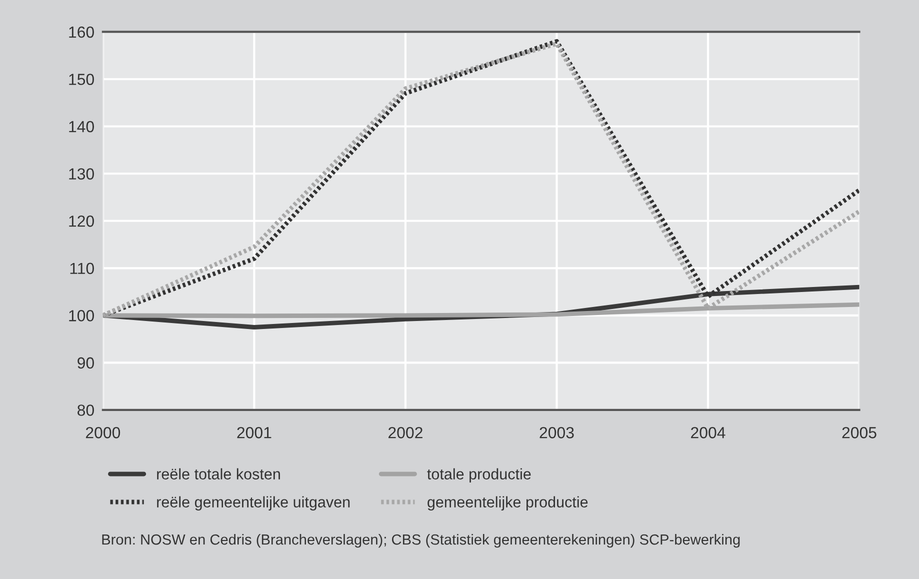 The height and width of the screenshot is (579, 919). Describe the element at coordinates (86, 410) in the screenshot. I see `y-tick-label: 80` at that location.